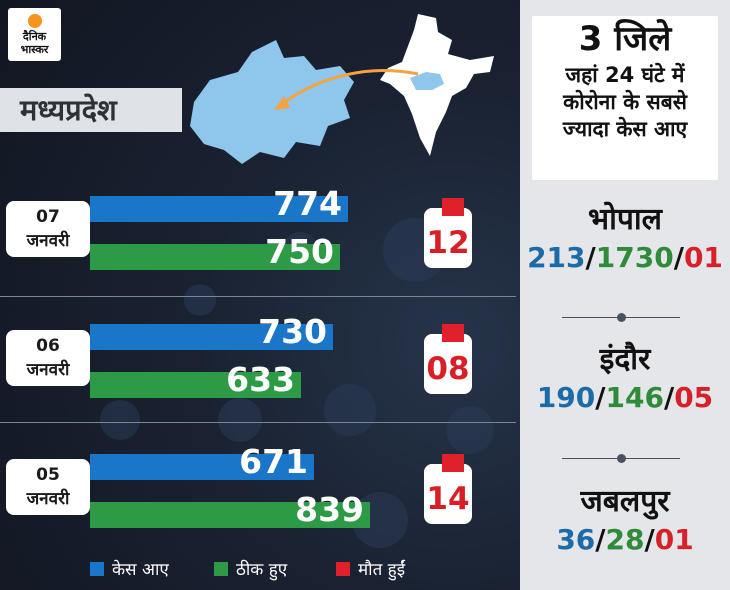  I want to click on district-cases: 36, so click(576, 539).